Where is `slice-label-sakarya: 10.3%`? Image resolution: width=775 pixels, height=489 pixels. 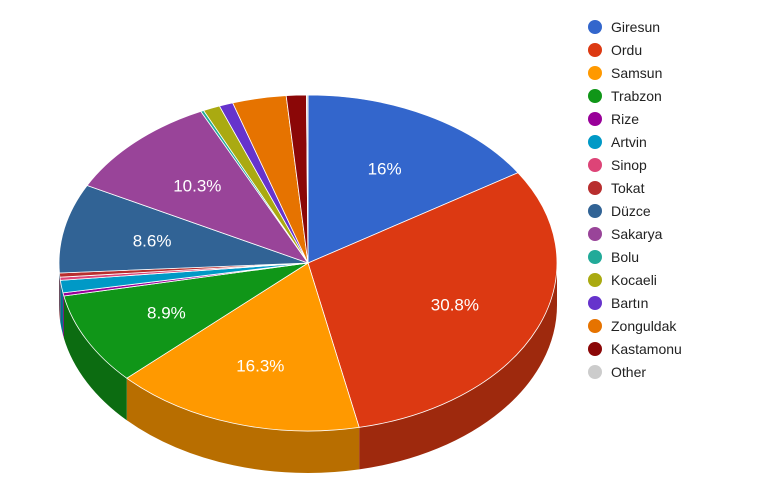 slice-label-sakarya: 10.3% is located at coordinates (197, 186).